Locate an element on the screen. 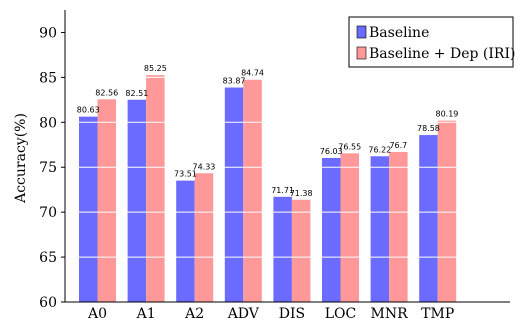 This screenshot has width=525, height=320. x-tick-label-adv: ADV is located at coordinates (243, 313).